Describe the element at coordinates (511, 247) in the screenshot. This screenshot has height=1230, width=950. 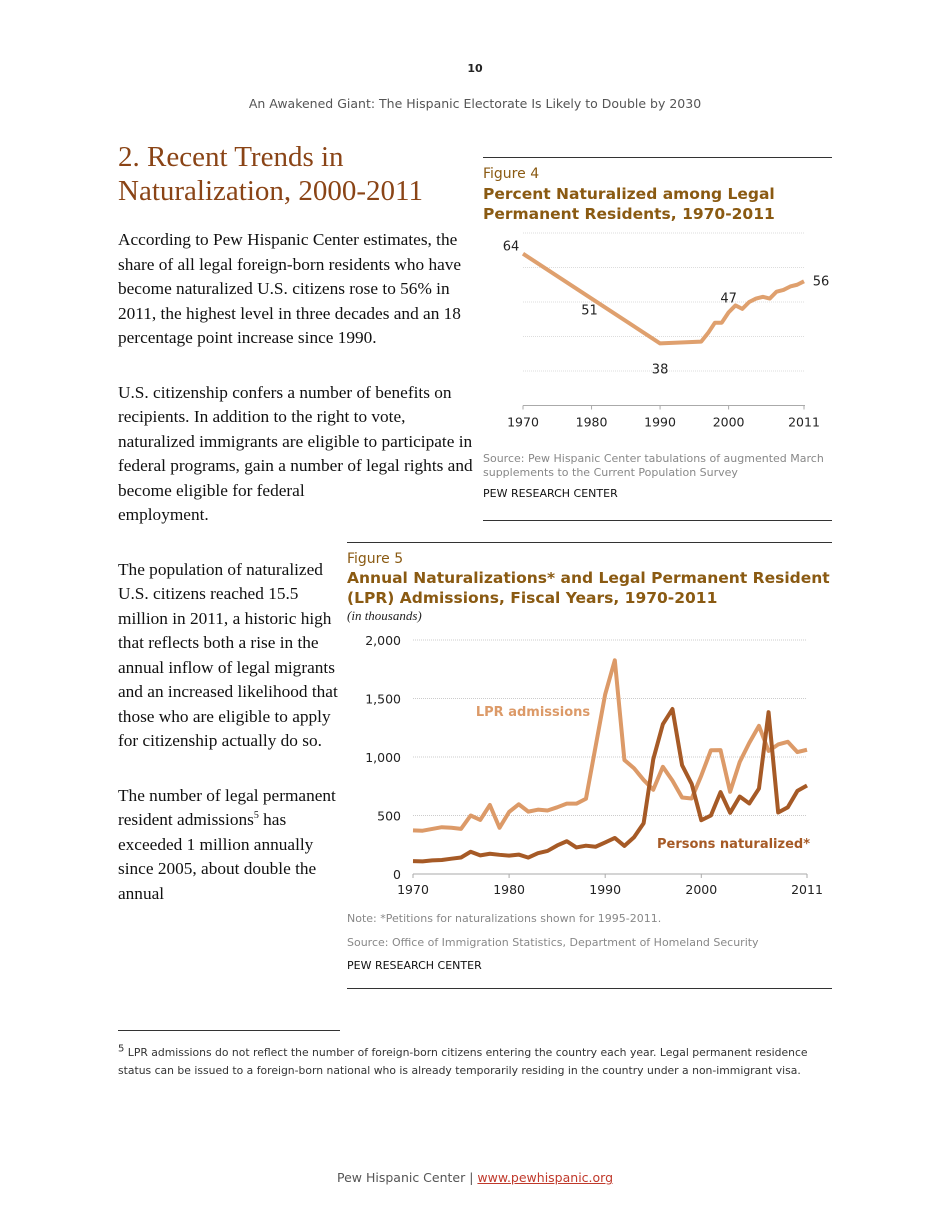
I see `data-label: 64` at that location.